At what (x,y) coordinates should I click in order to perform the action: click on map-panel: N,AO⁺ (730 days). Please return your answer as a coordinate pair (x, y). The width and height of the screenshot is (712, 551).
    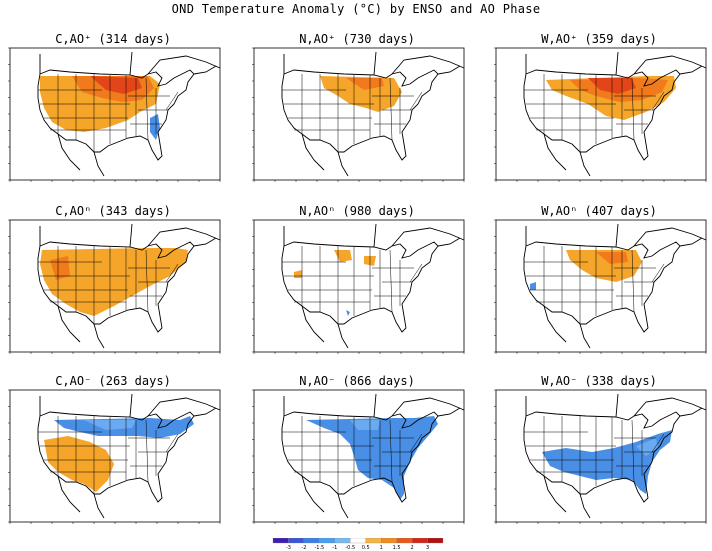
    Looking at the image, I should click on (357, 118).